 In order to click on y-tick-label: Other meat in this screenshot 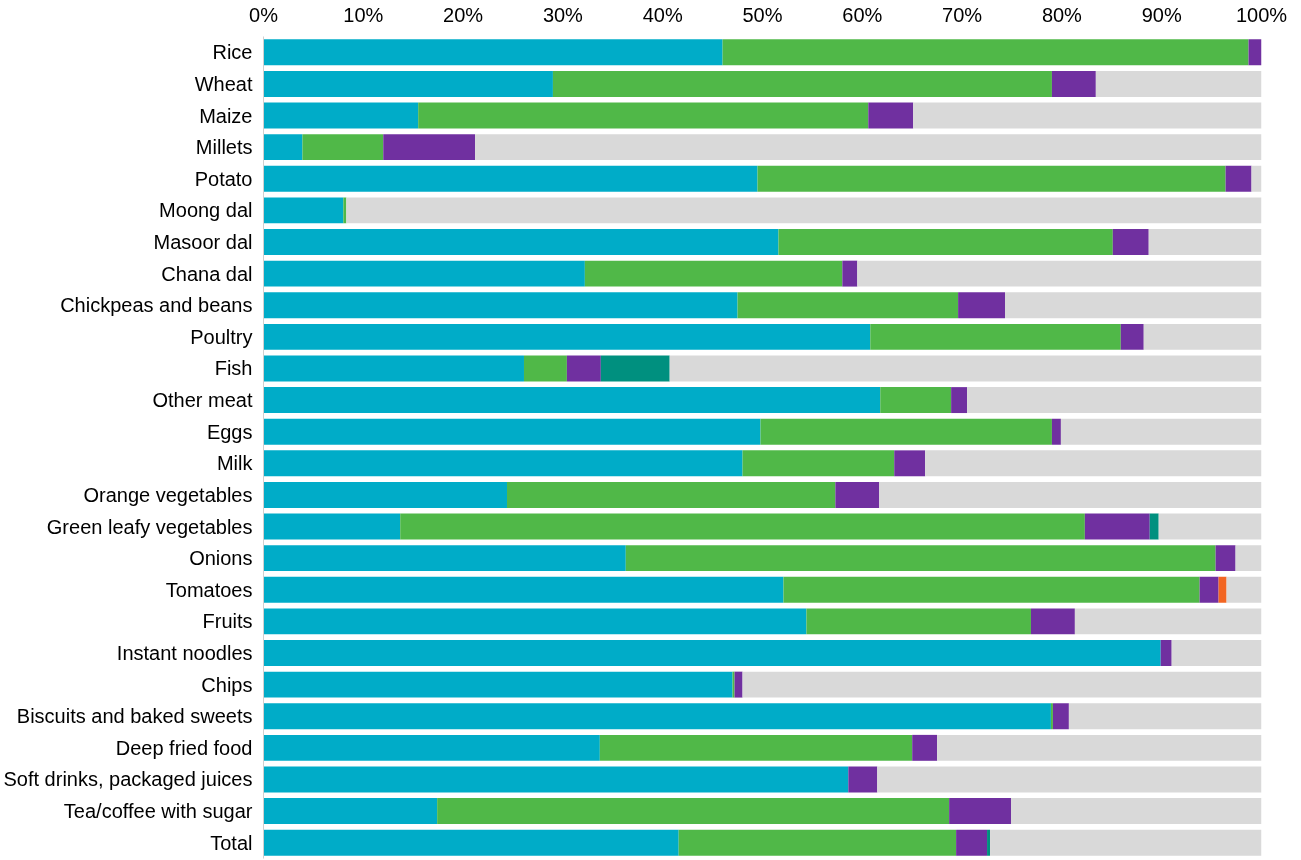, I will do `click(202, 400)`.